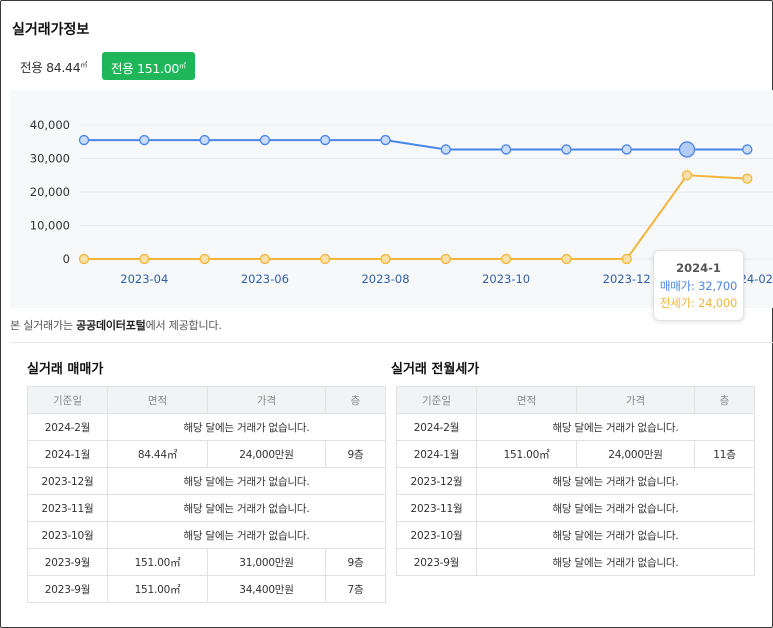 The width and height of the screenshot is (773, 628). I want to click on table-row: 2023-9월 151.00㎡ 31,000만원 9층, so click(206, 562).